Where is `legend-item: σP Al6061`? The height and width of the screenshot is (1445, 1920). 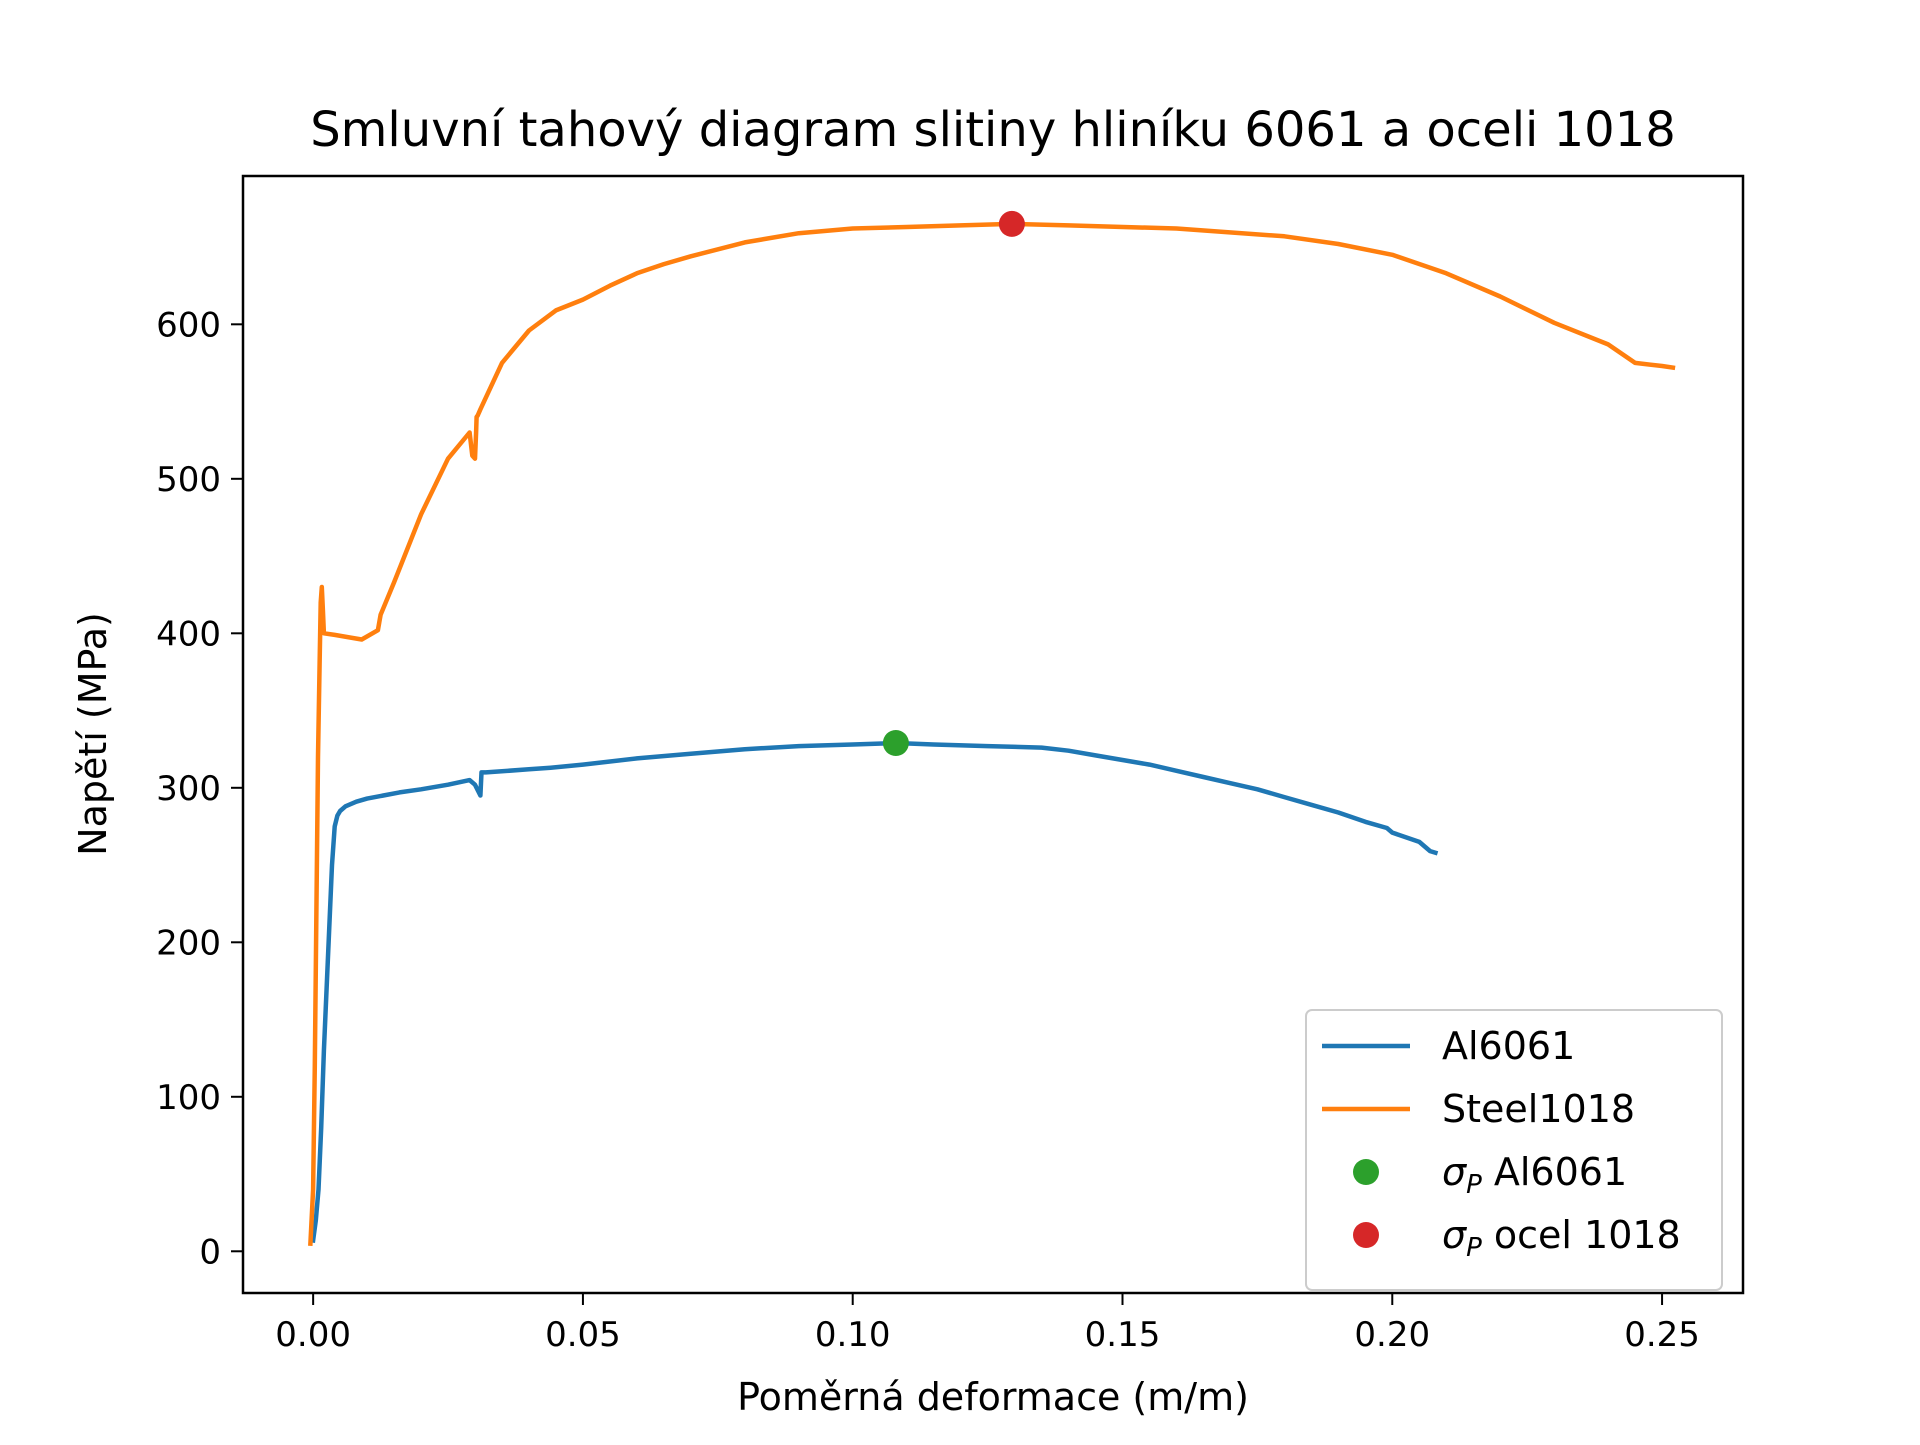 legend-item: σP Al6061 is located at coordinates (1490, 1175).